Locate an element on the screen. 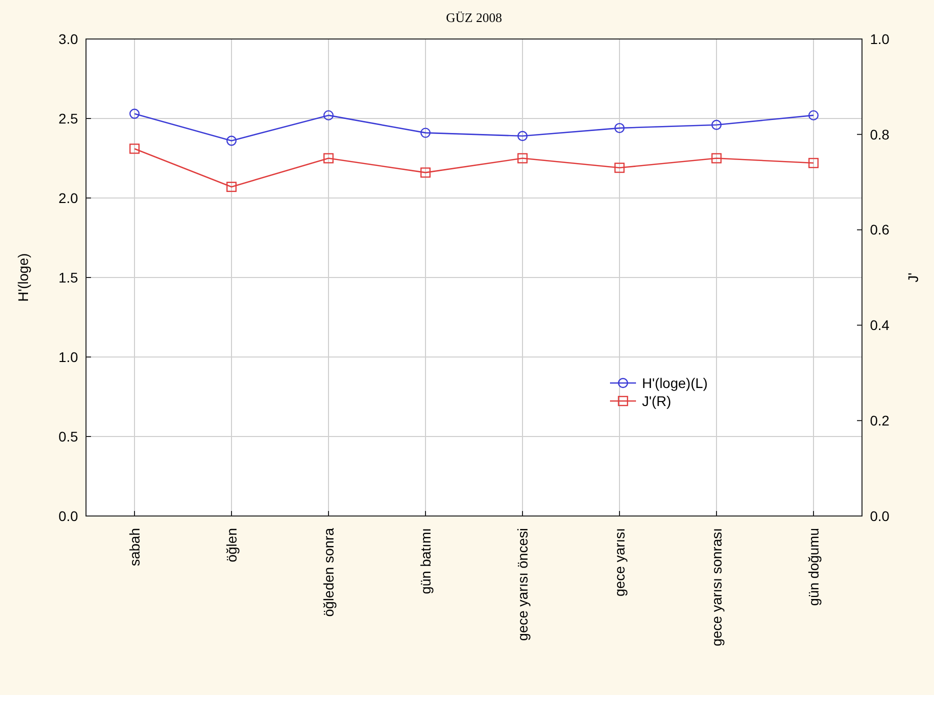  x-tick-label: gün doğumu is located at coordinates (814, 567).